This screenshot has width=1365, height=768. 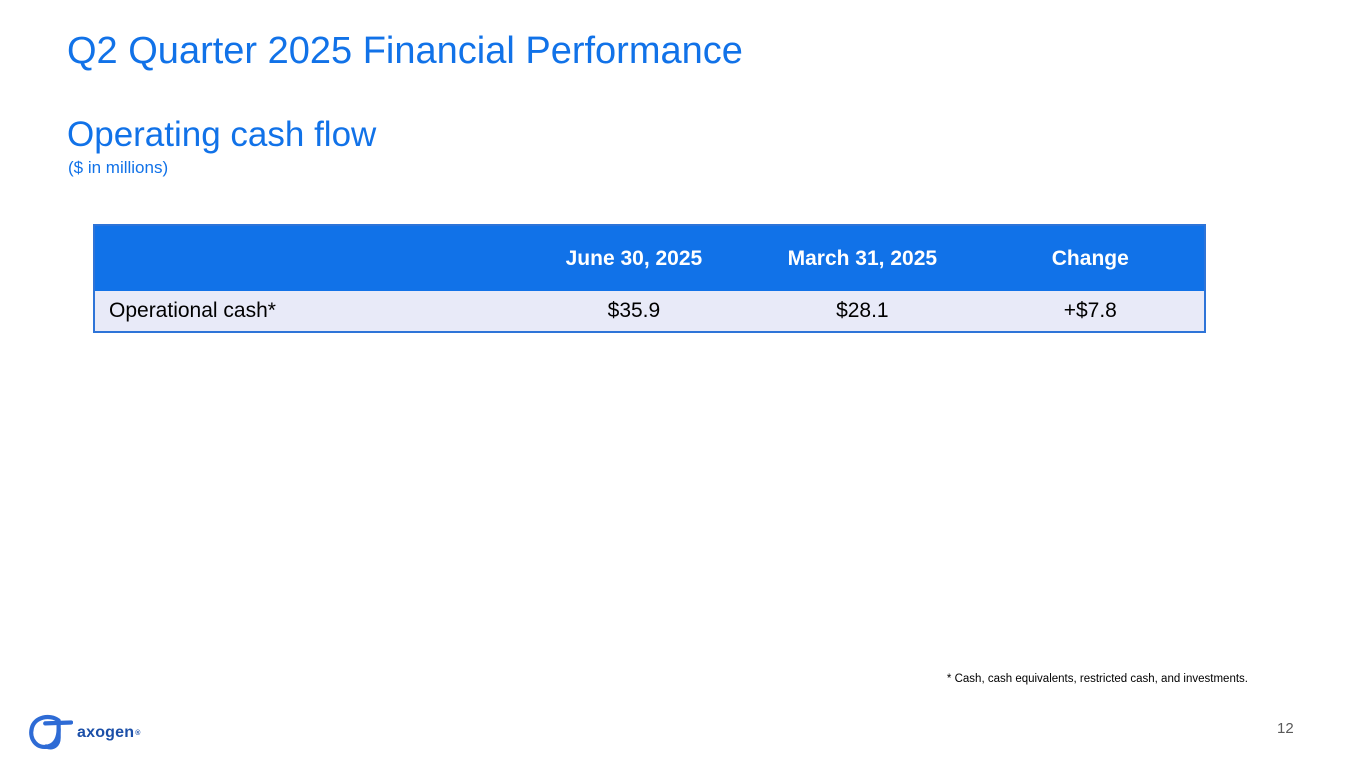 What do you see at coordinates (50, 733) in the screenshot?
I see `axogen-logo-icon` at bounding box center [50, 733].